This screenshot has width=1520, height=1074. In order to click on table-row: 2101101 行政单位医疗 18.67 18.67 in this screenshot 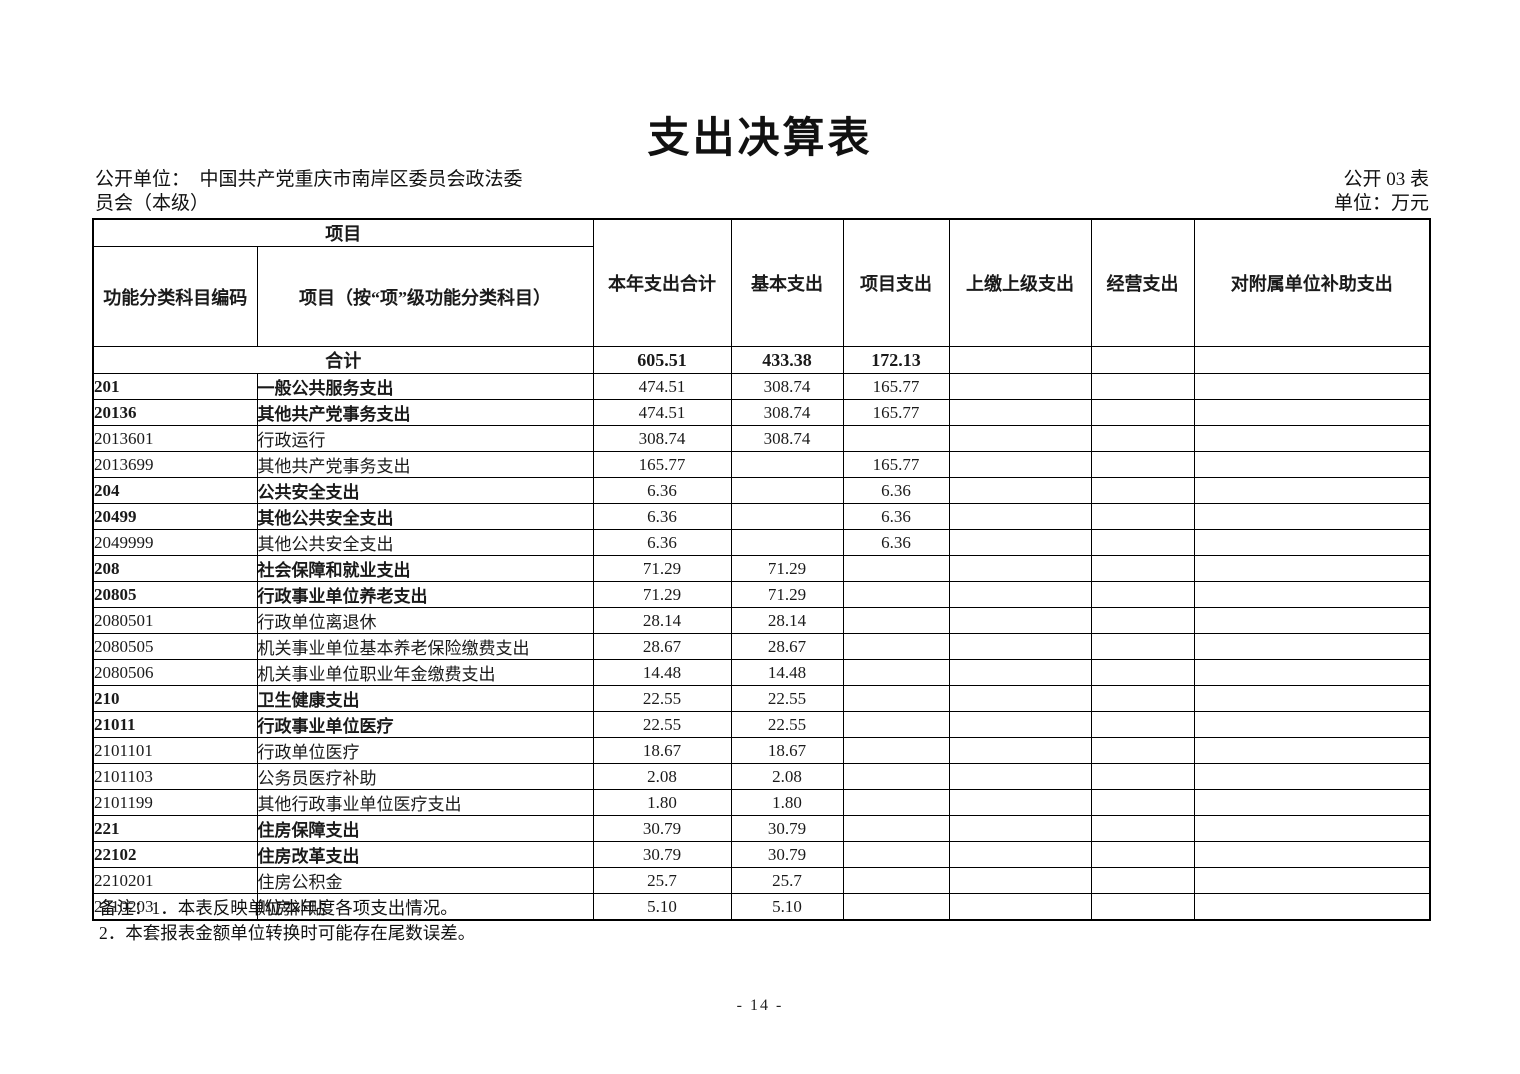, I will do `click(761, 750)`.